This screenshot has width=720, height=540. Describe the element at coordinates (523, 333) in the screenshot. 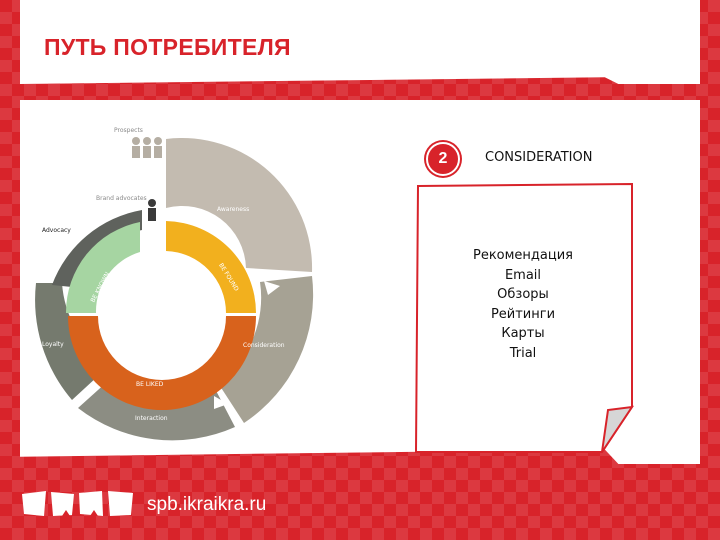

I see `list-item: Карты` at that location.